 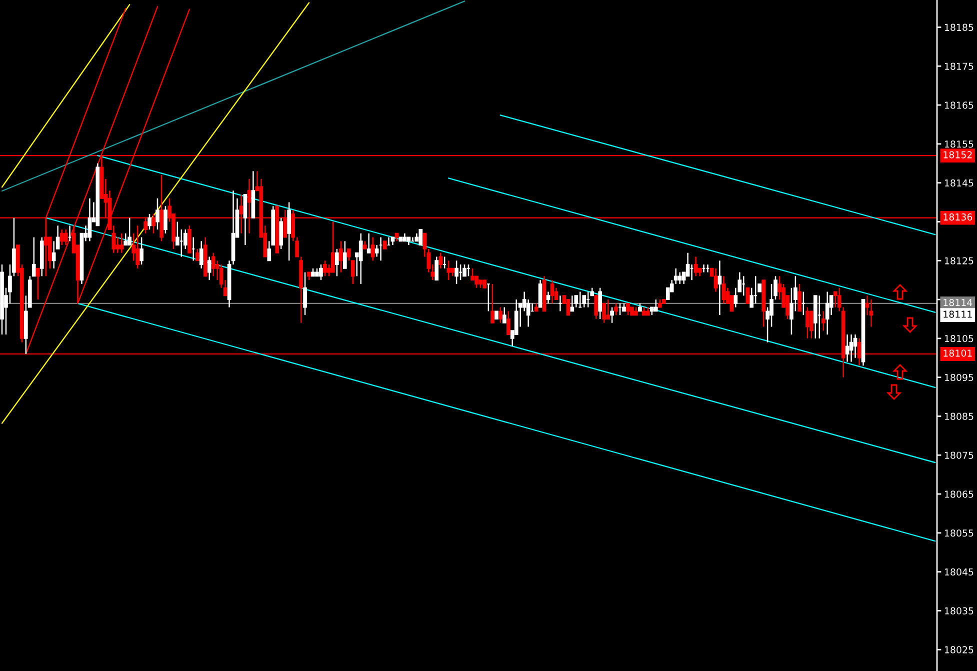 What do you see at coordinates (959, 144) in the screenshot?
I see `y-tick-label: 18155` at bounding box center [959, 144].